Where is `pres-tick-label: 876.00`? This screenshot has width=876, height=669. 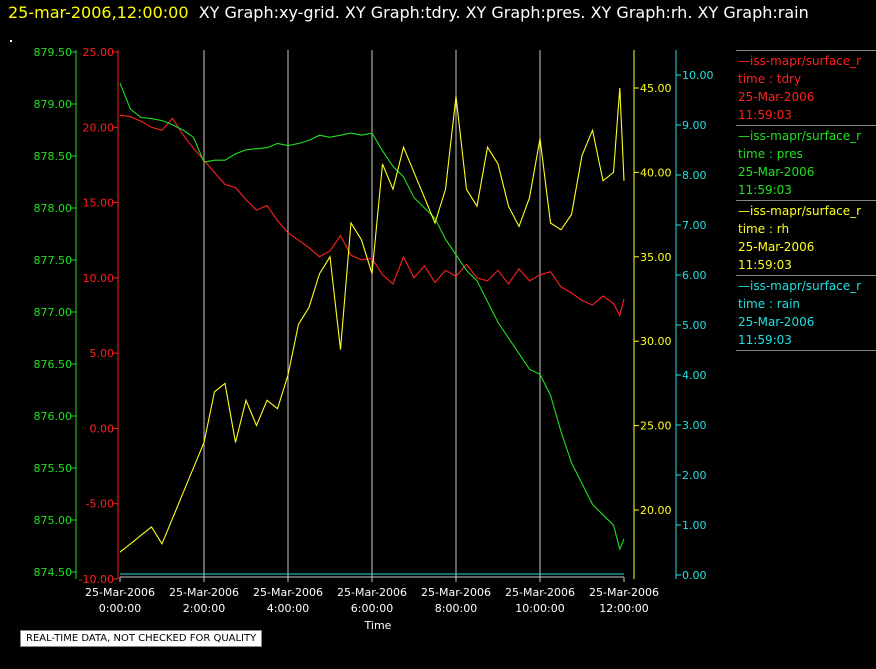 pres-tick-label: 876.00 is located at coordinates (53, 416).